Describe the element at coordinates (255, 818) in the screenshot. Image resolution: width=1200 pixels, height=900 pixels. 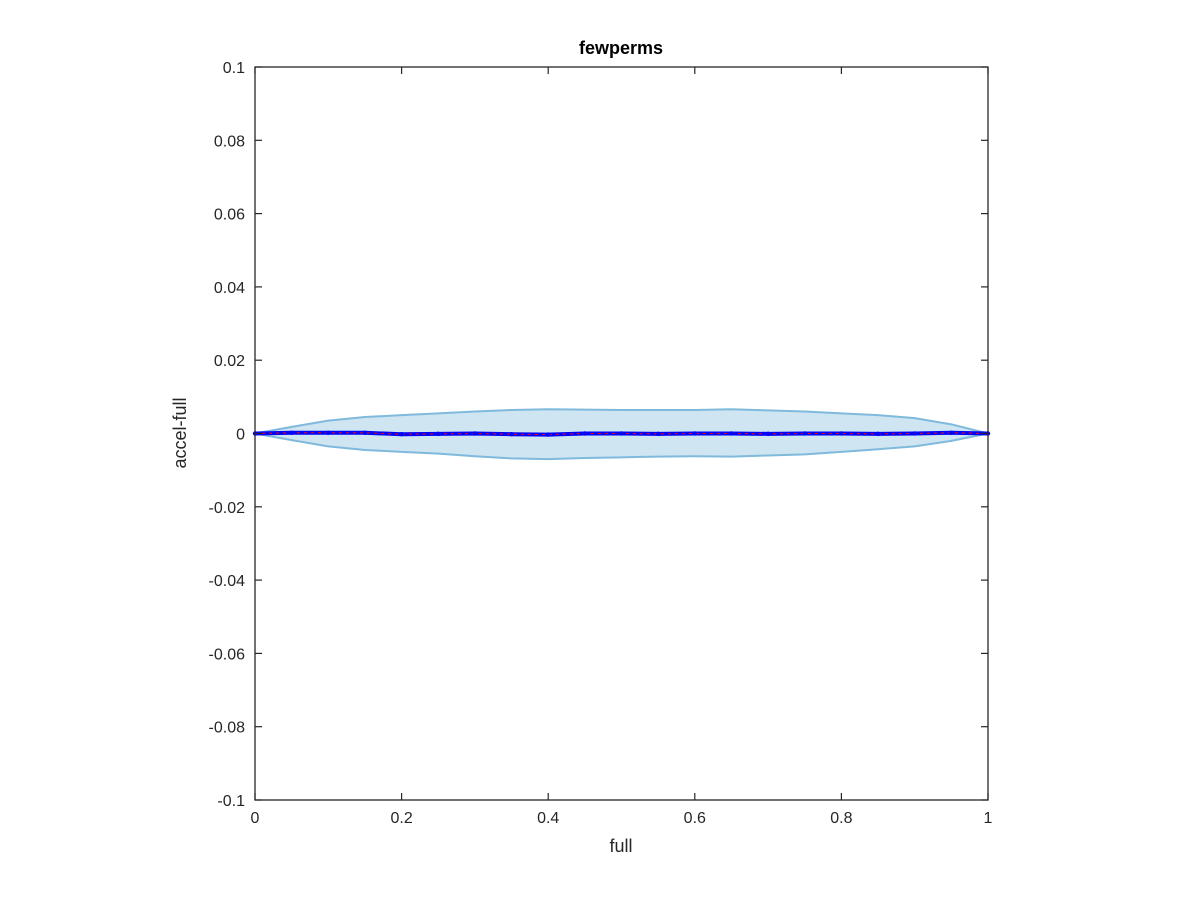
I see `x-tick-label: 0` at that location.